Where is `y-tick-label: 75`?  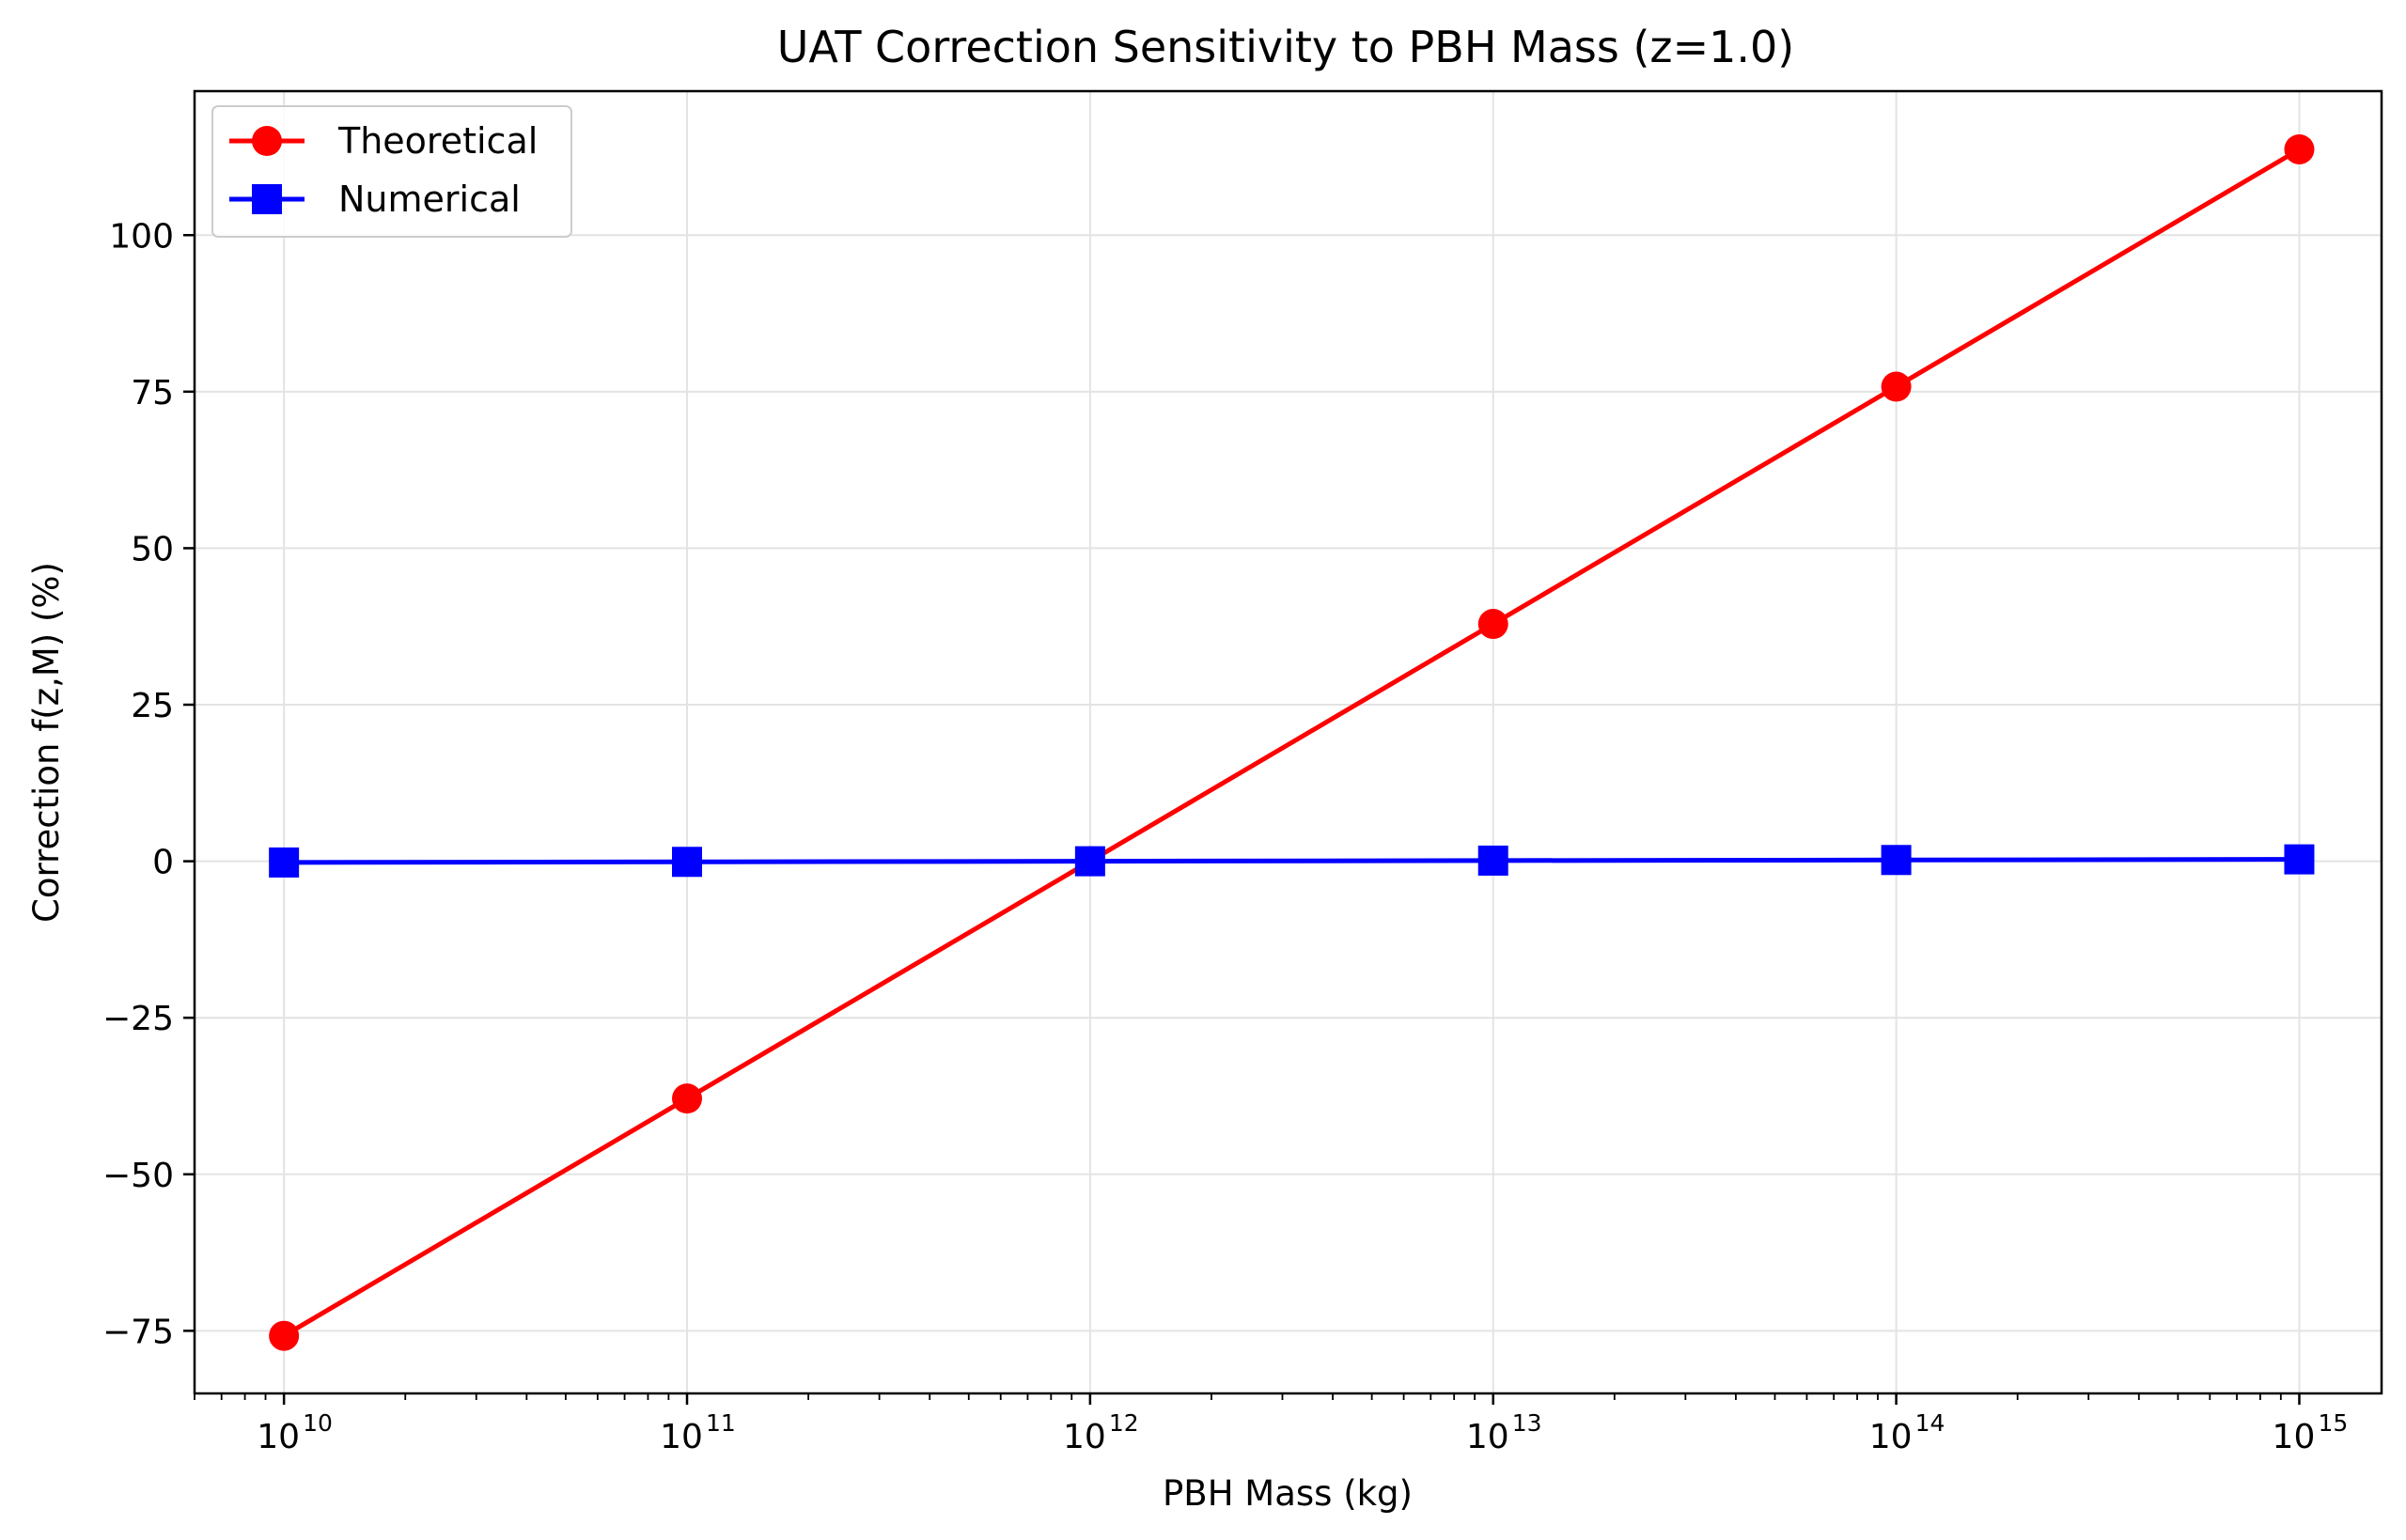 y-tick-label: 75 is located at coordinates (152, 393).